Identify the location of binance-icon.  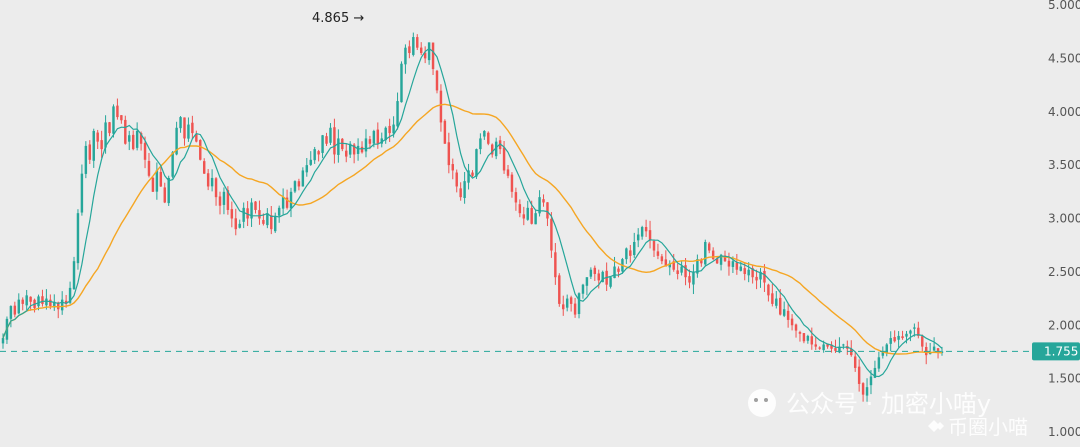
(936, 426).